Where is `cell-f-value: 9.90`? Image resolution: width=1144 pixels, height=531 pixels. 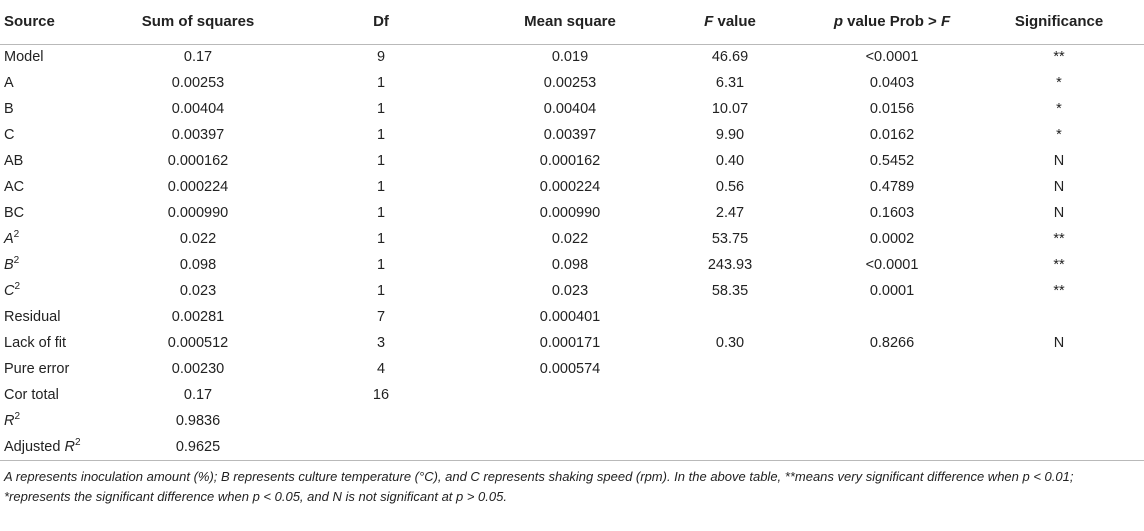
cell-f-value: 9.90 is located at coordinates (730, 135).